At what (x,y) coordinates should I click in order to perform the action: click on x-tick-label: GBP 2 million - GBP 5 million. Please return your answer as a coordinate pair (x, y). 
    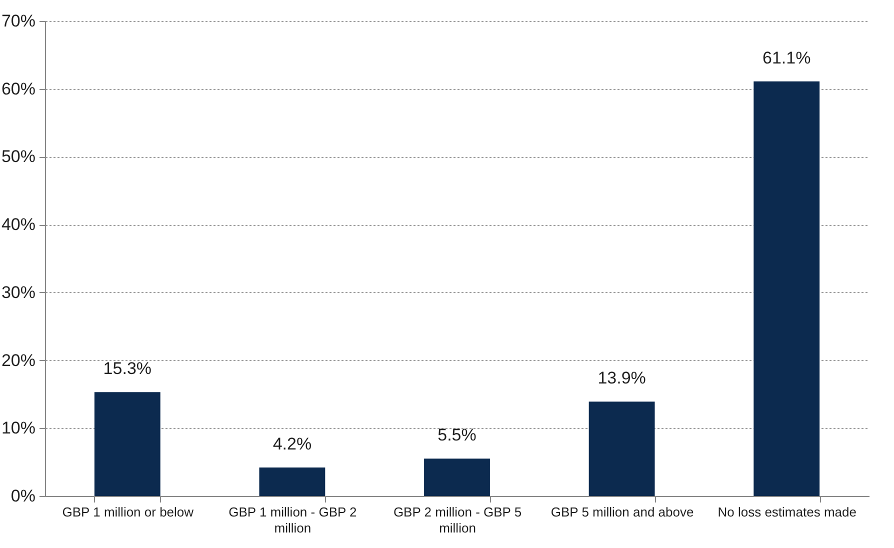
    Looking at the image, I should click on (457, 520).